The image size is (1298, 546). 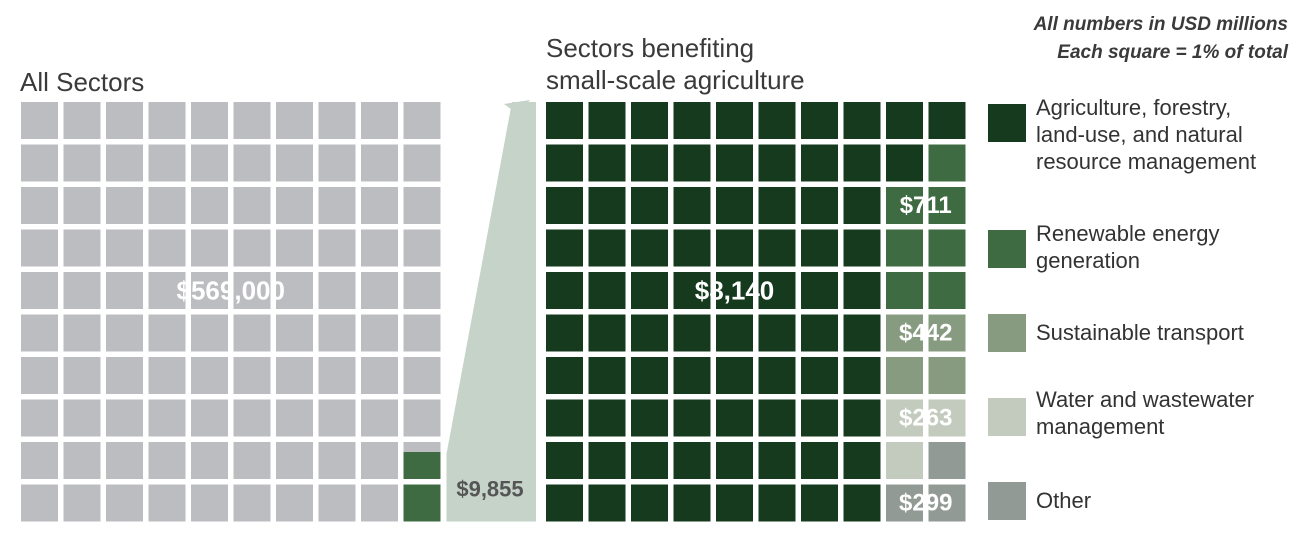 I want to click on waffle-square-water, so click(x=904, y=460).